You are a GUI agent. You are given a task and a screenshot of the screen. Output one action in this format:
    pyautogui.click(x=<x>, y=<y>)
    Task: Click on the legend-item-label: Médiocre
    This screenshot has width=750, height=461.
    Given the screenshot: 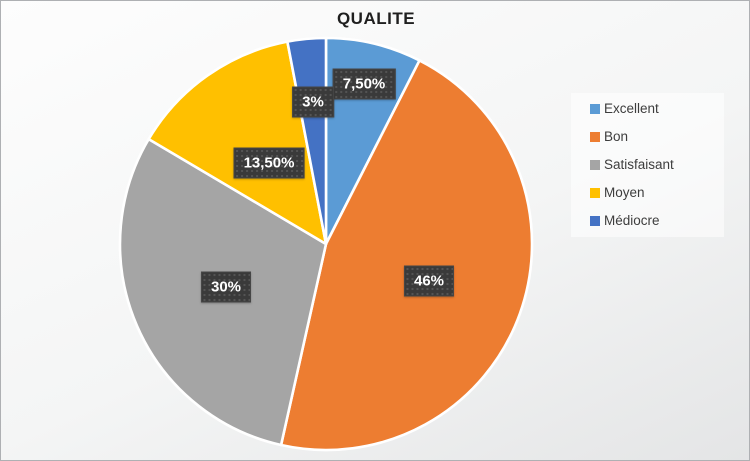 What is the action you would take?
    pyautogui.click(x=632, y=220)
    